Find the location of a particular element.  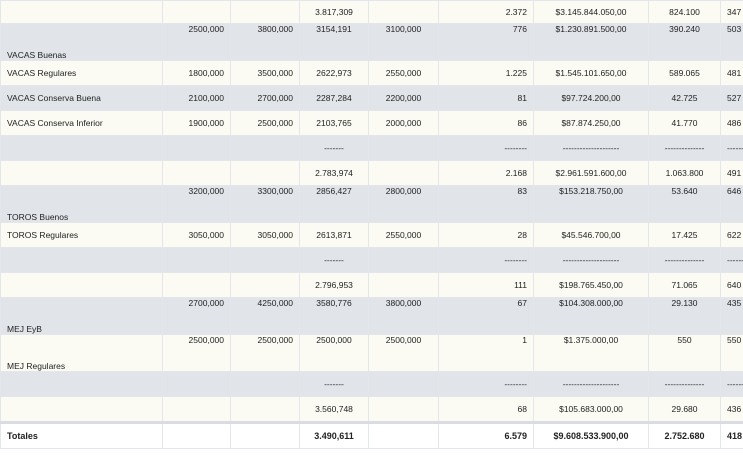

totals-amount: $9.608.533.900,00 is located at coordinates (591, 435).